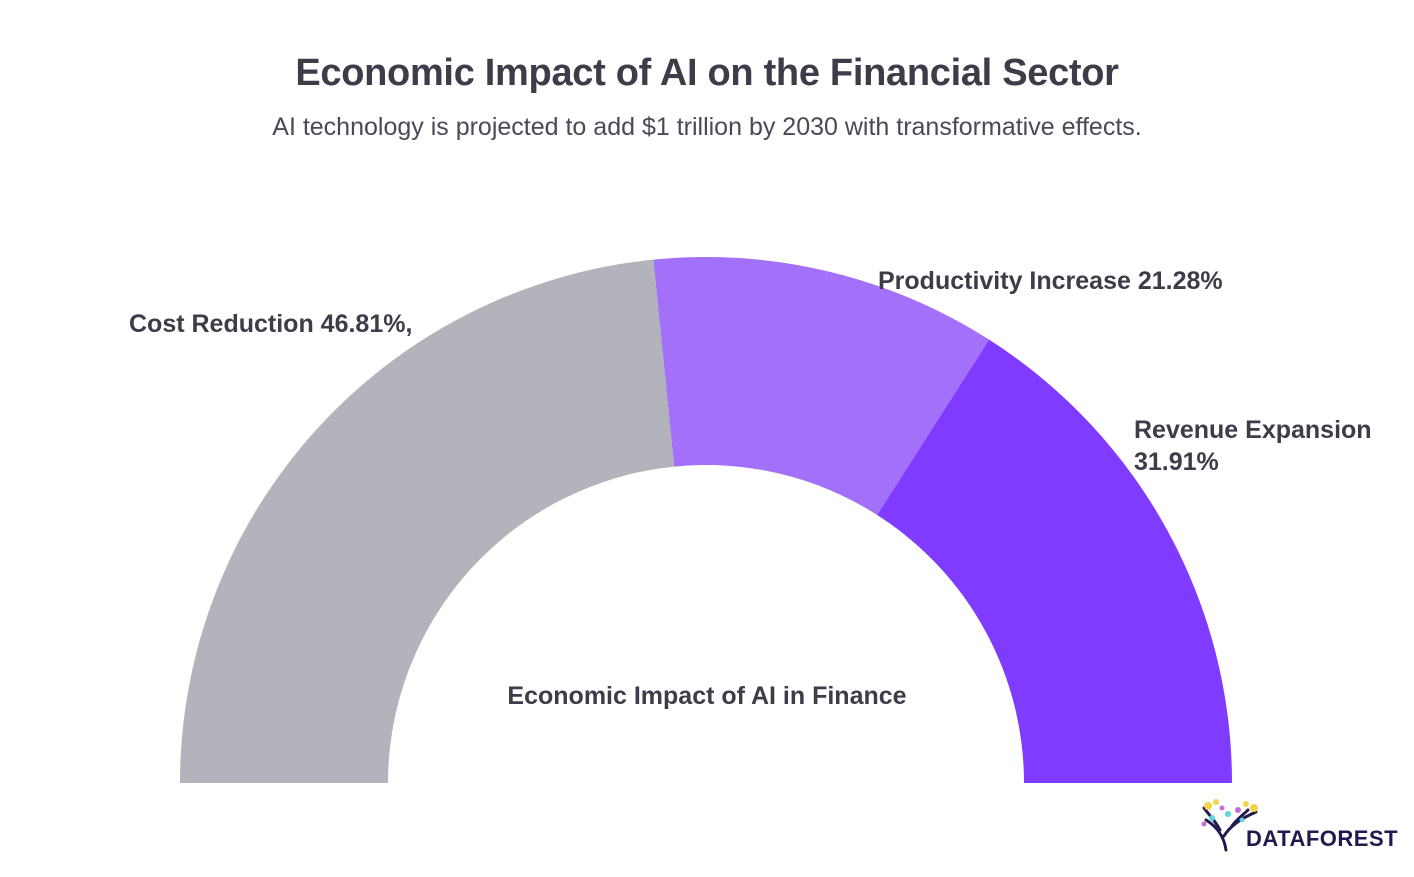 The width and height of the screenshot is (1414, 877). I want to click on slice-productivity-increase, so click(821, 386).